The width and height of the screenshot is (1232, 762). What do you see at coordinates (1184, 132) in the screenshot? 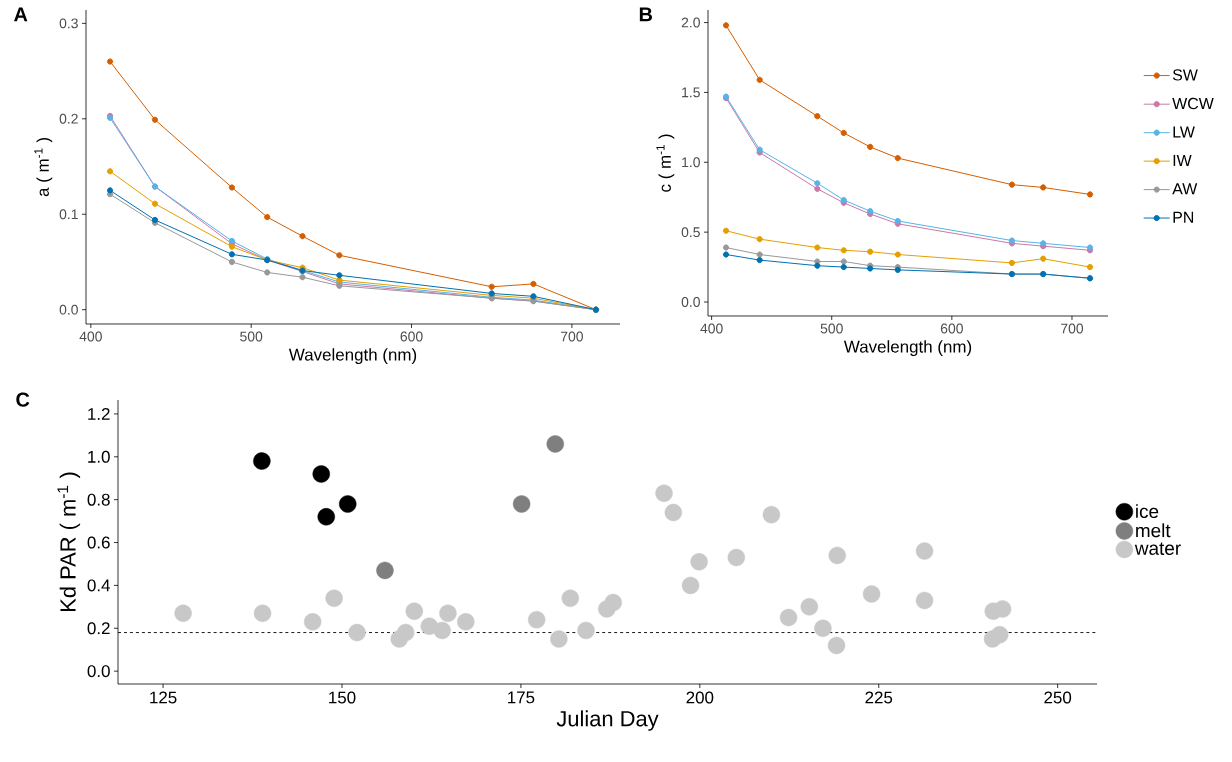
I see `legend-label: LW` at bounding box center [1184, 132].